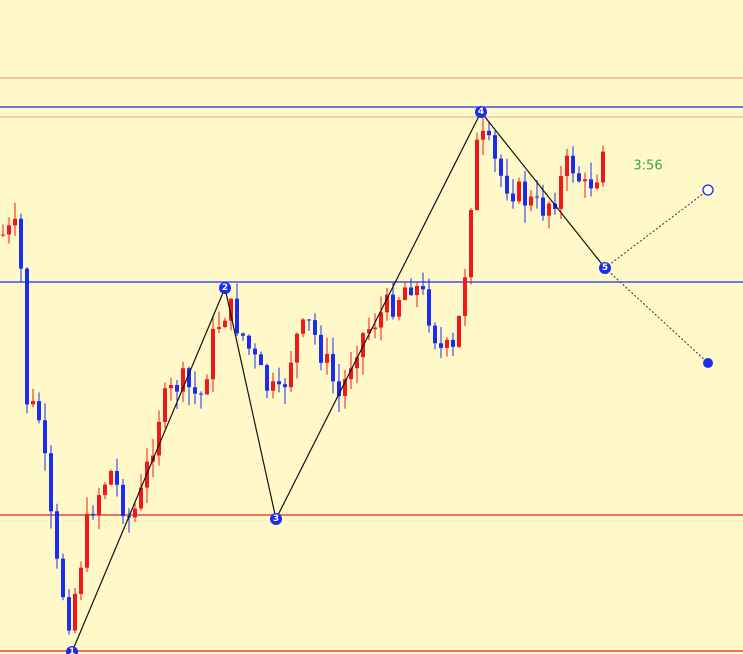  What do you see at coordinates (656, 315) in the screenshot?
I see `projection-line` at bounding box center [656, 315].